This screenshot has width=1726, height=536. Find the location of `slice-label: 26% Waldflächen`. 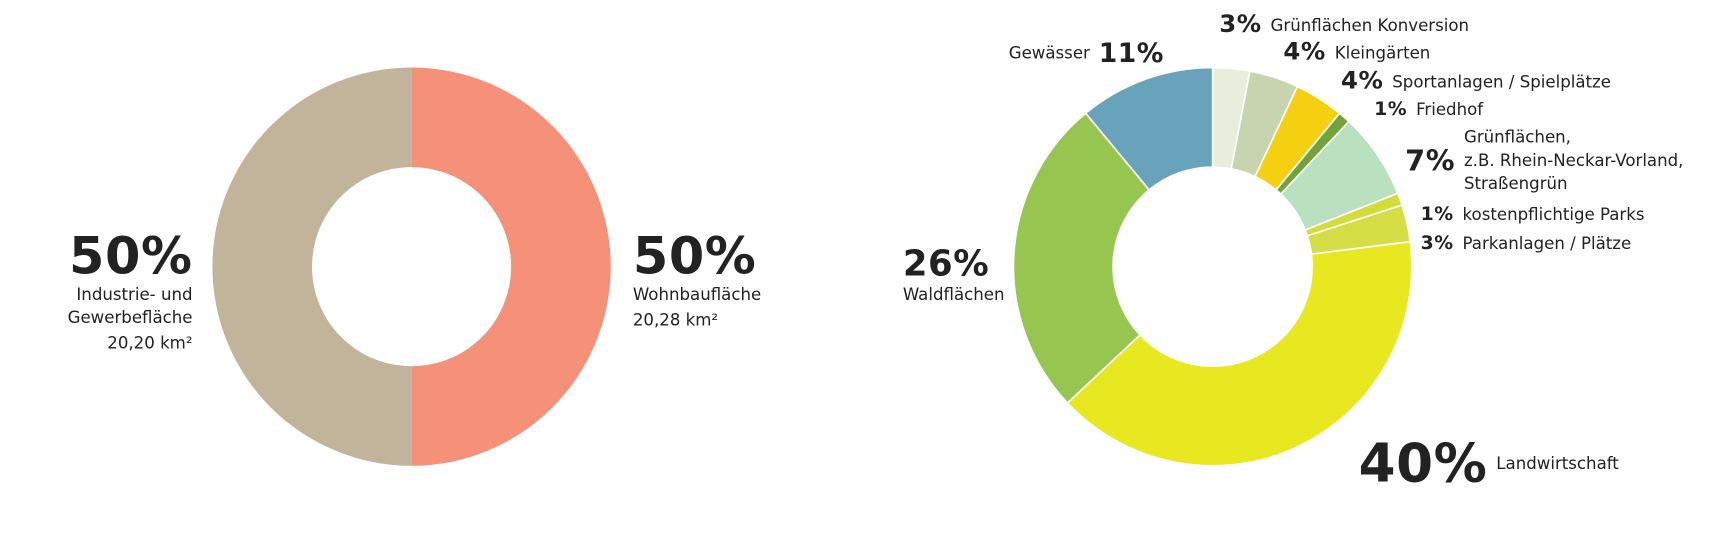

slice-label: 26% Waldflächen is located at coordinates (954, 276).